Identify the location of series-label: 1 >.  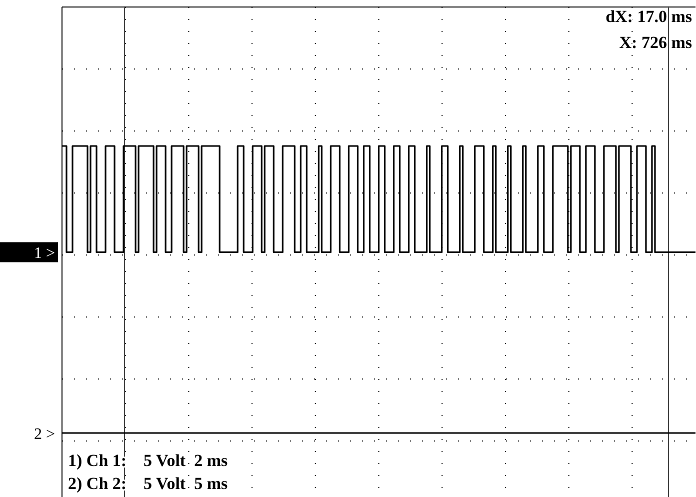
(44, 253).